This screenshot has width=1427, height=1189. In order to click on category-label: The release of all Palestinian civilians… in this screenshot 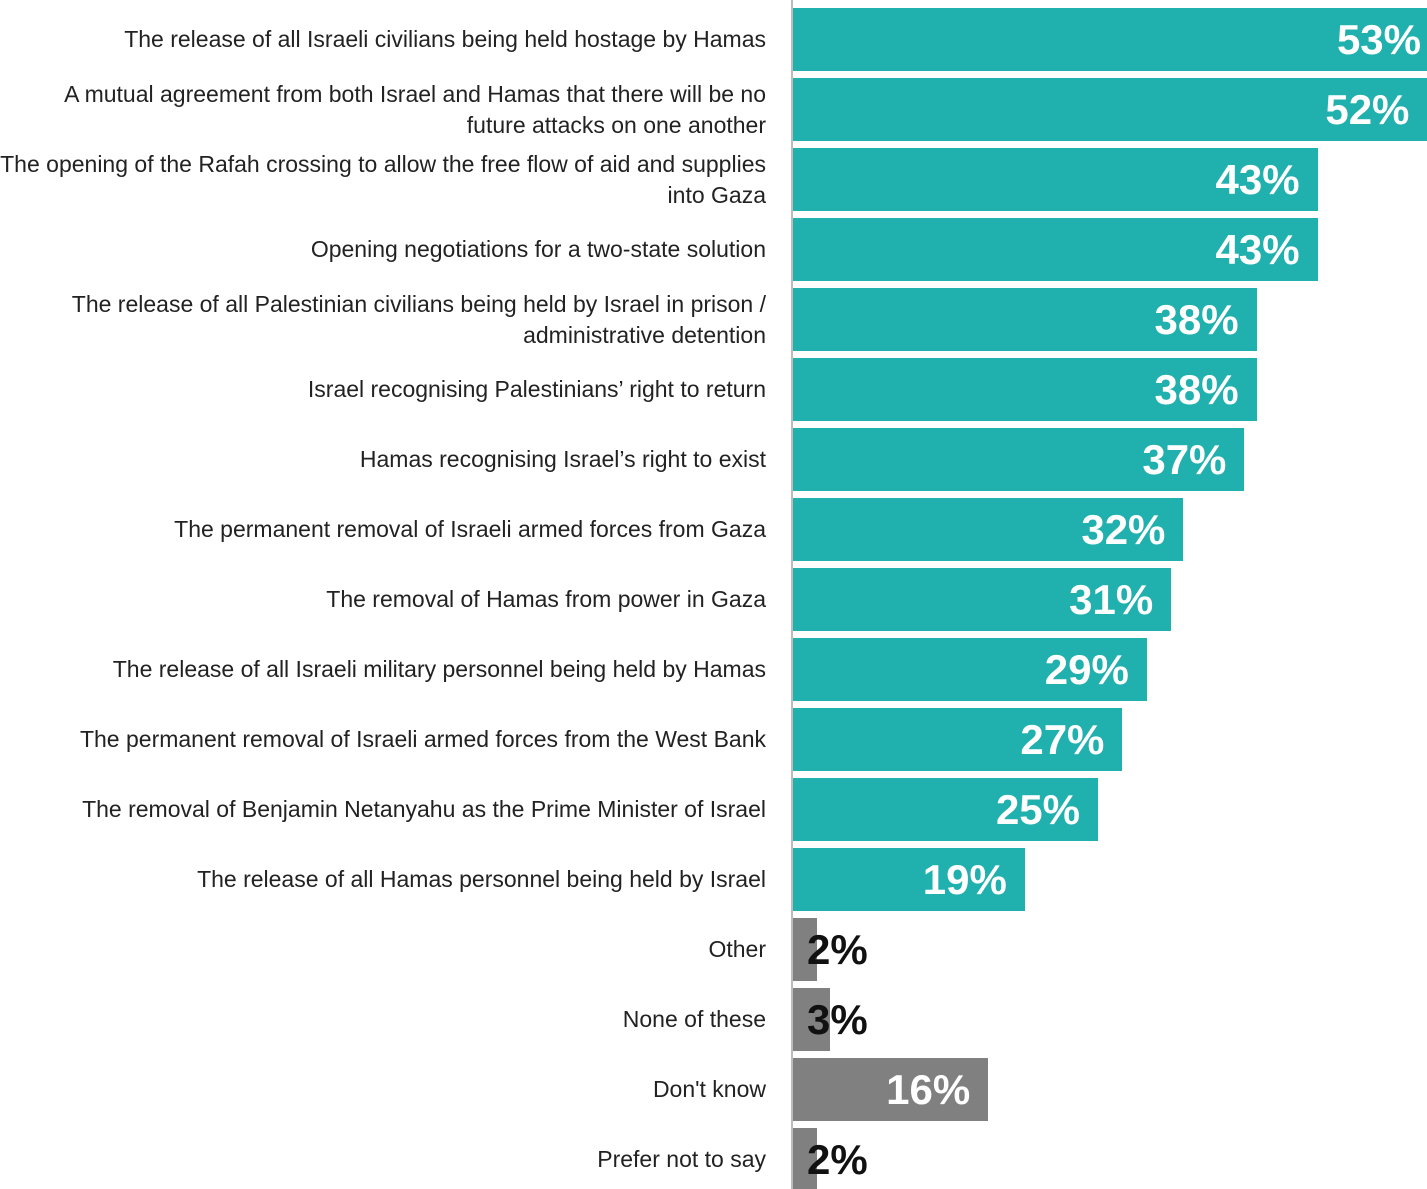, I will do `click(418, 319)`.